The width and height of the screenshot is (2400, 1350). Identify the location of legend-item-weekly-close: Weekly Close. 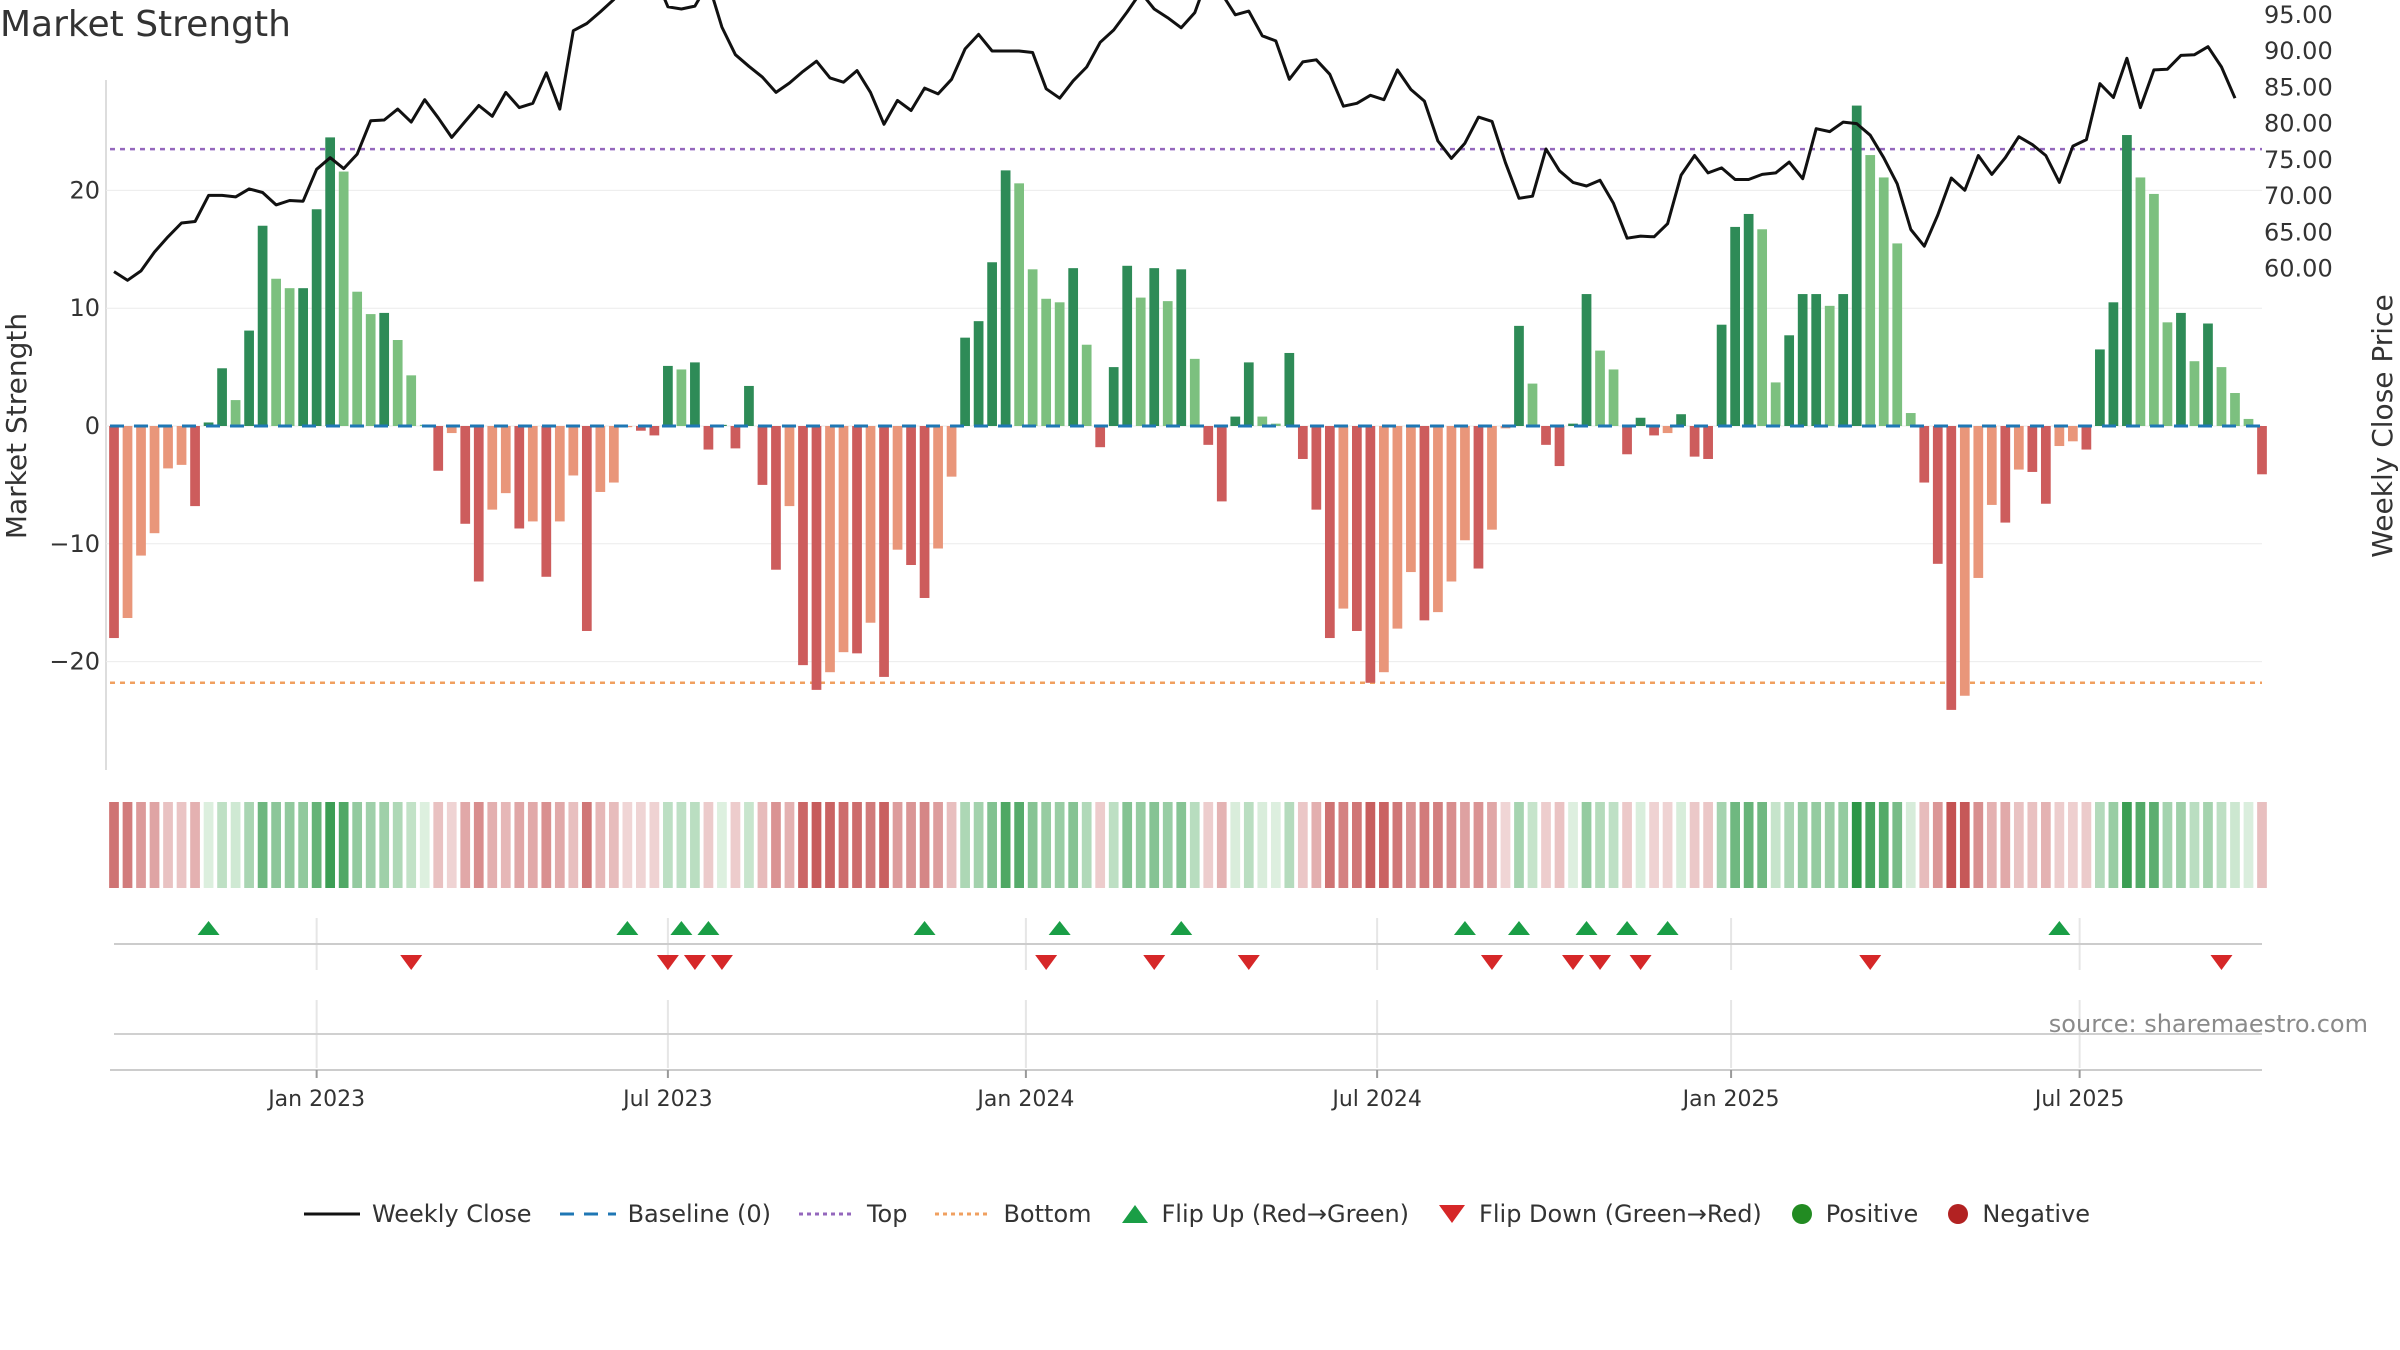
(417, 1214).